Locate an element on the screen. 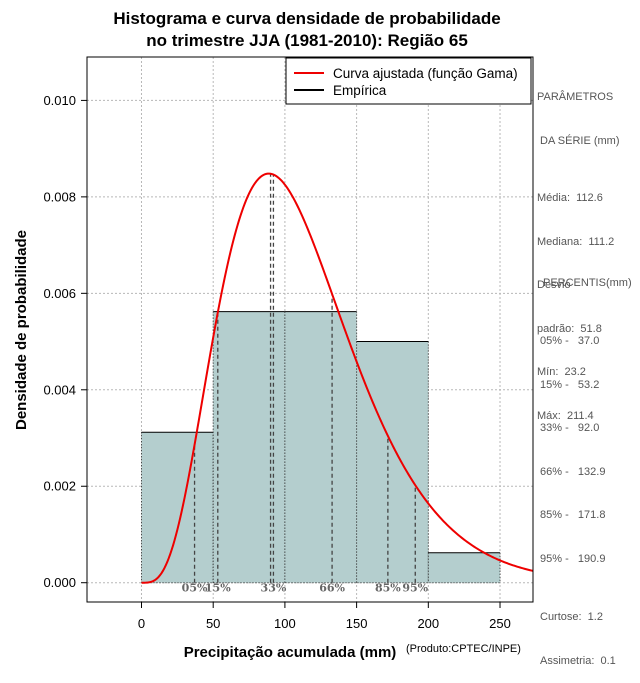  legend-box is located at coordinates (408, 81).